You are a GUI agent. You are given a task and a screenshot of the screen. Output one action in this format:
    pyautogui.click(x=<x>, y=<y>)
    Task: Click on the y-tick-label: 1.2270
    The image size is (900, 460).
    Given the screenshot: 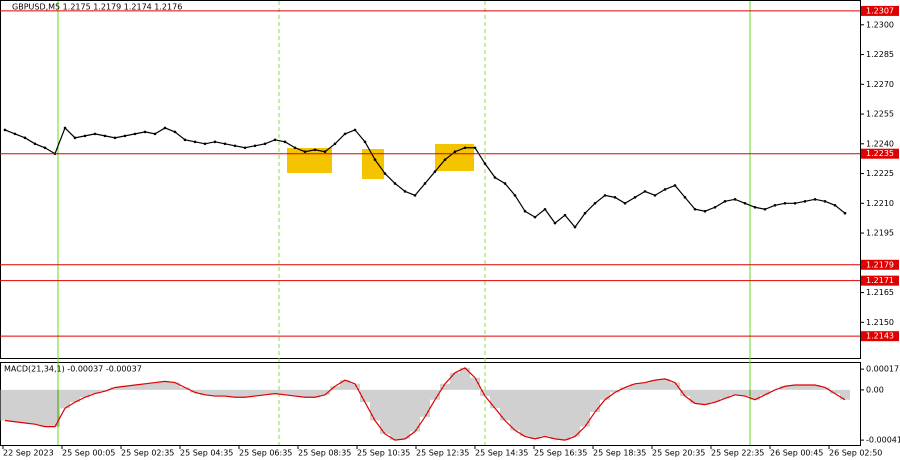 What is the action you would take?
    pyautogui.click(x=880, y=84)
    